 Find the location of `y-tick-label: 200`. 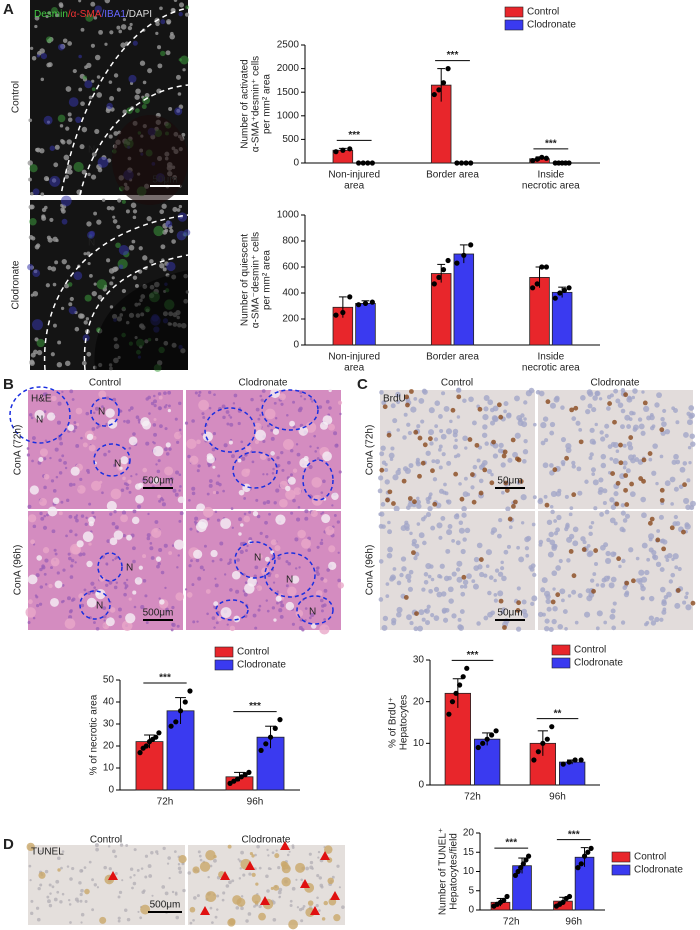

y-tick-label: 200 is located at coordinates (290, 319).